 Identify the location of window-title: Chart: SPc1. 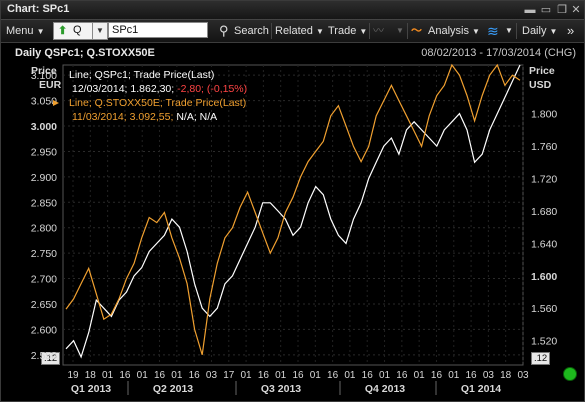
(38, 9).